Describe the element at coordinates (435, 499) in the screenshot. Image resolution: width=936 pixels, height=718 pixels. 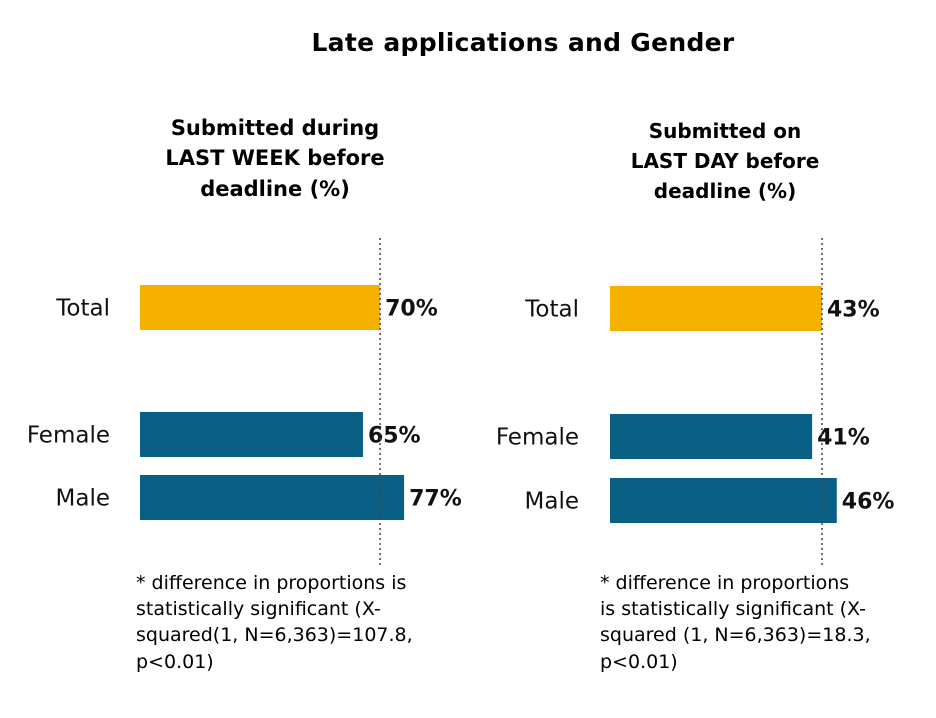
I see `value-label-panel-1-male: 77%` at that location.